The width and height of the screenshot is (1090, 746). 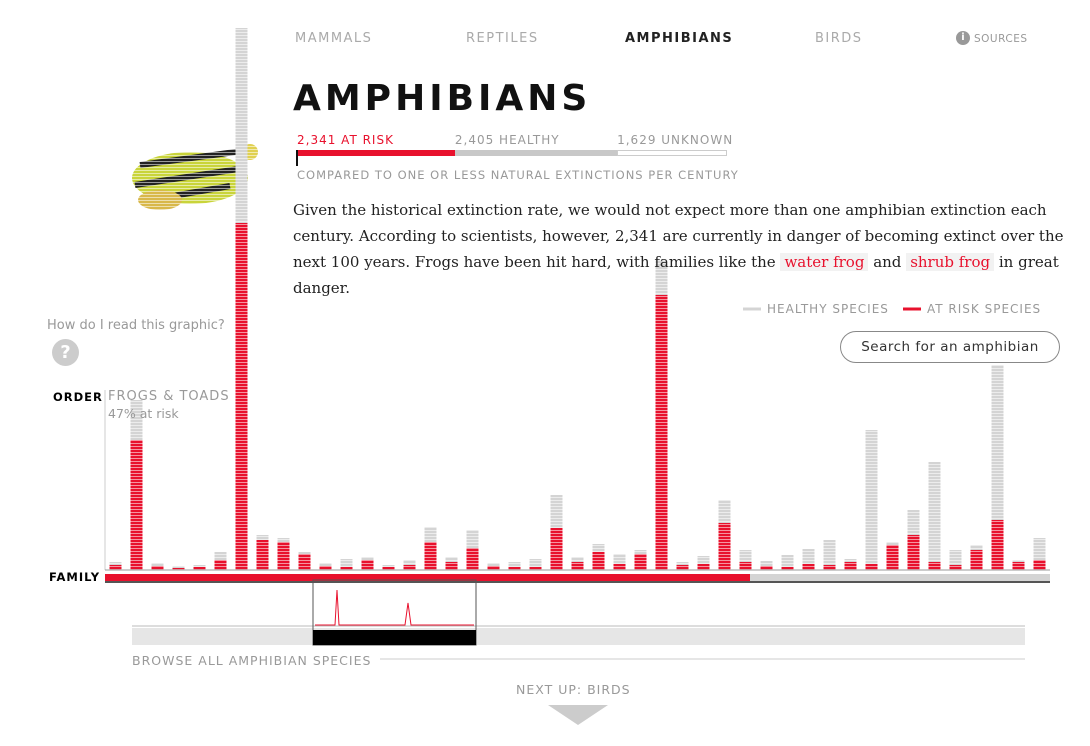 I want to click on stat-label: 2,341 AT RISK, so click(x=345, y=140).